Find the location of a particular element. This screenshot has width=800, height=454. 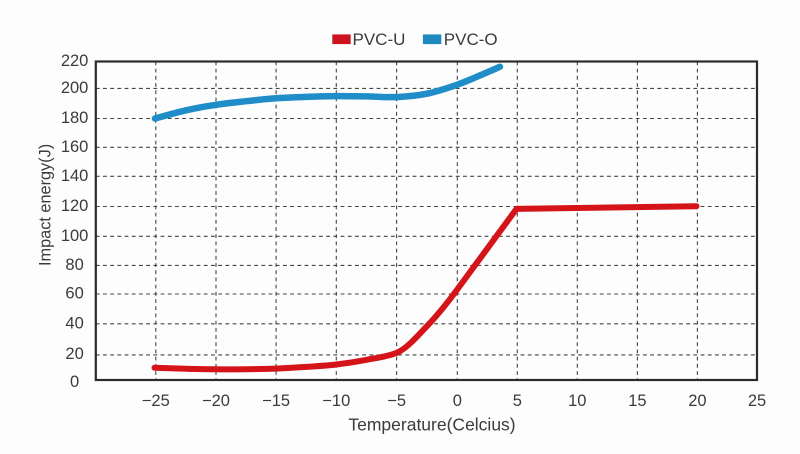

svg-text: Temperature(Celcius) is located at coordinates (431, 425).